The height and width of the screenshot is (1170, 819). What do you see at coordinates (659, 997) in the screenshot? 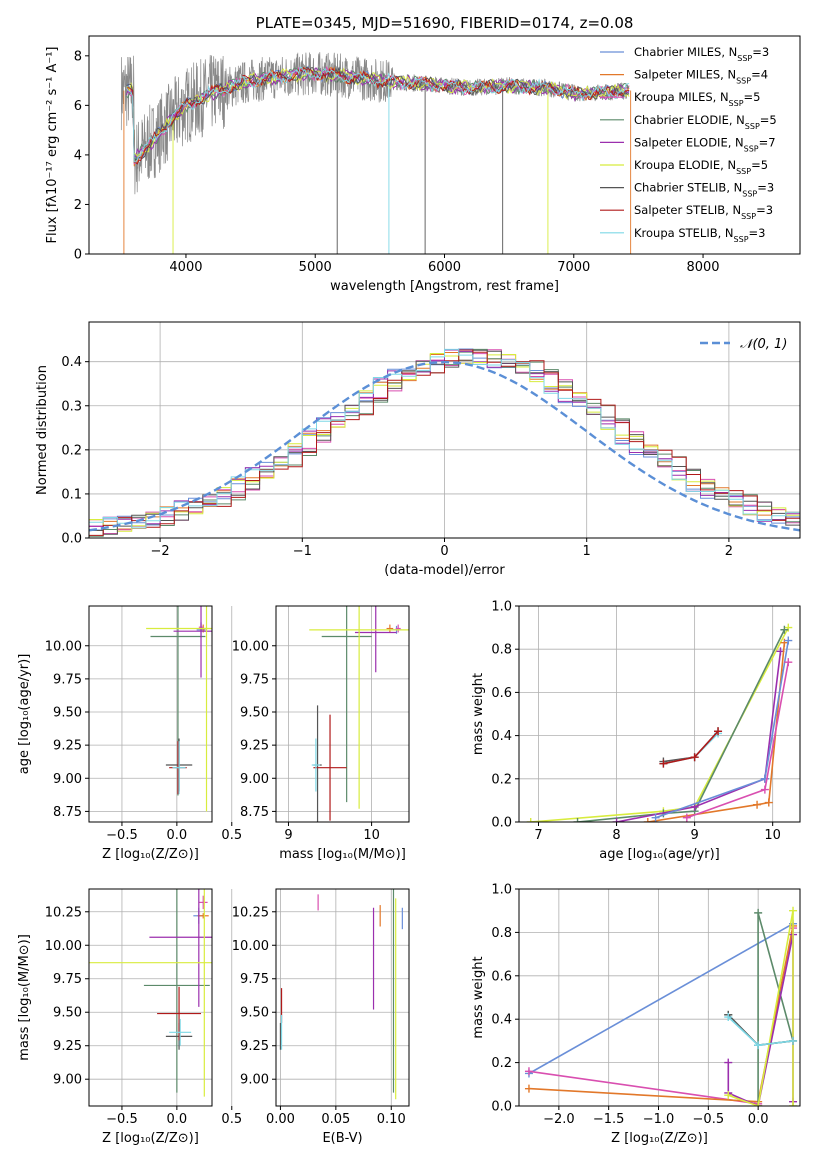
I see `z_weight-frame` at bounding box center [659, 997].